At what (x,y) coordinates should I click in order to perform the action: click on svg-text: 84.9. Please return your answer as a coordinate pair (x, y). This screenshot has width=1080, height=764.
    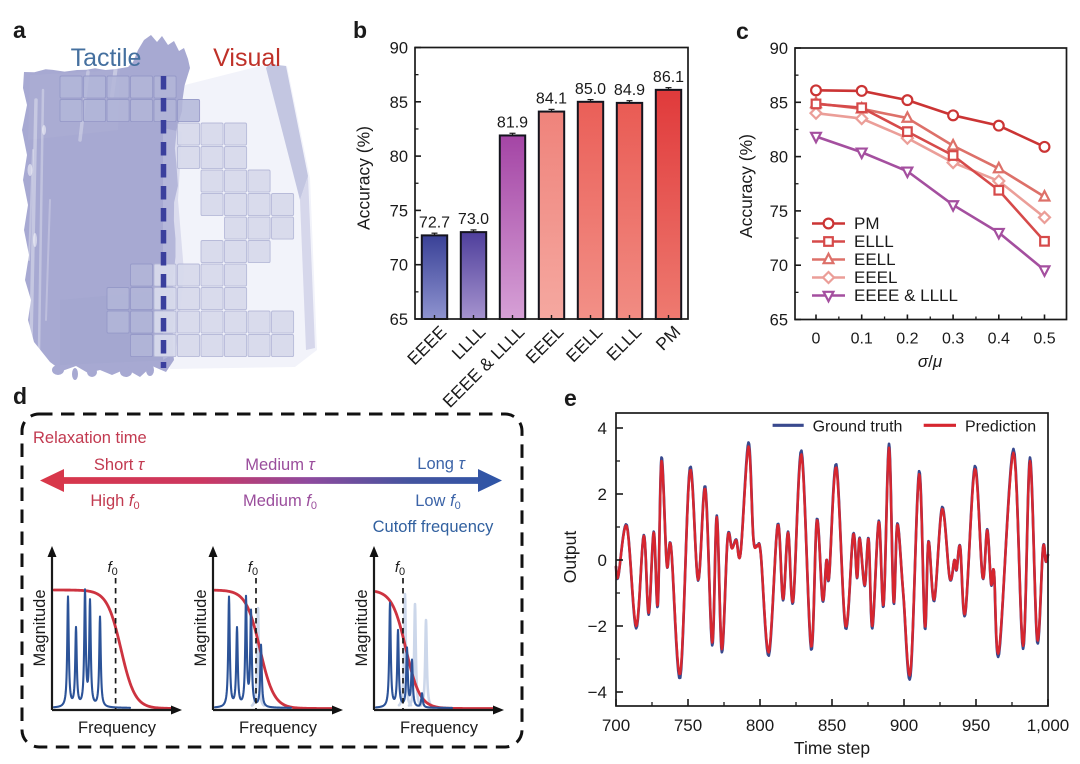
    Looking at the image, I should click on (629, 90).